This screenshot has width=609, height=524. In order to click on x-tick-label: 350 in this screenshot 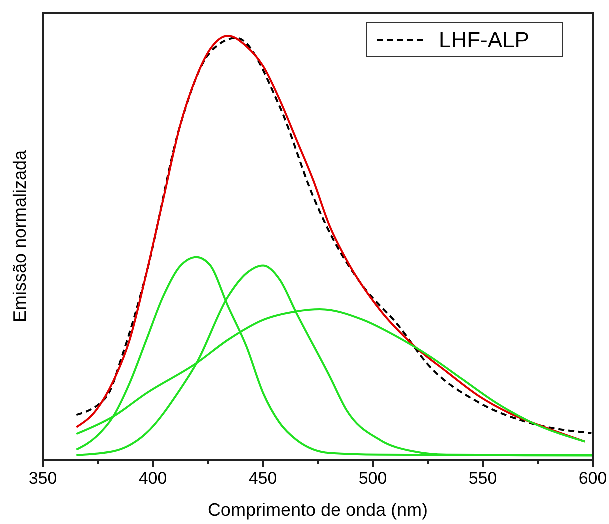, I will do `click(43, 478)`.